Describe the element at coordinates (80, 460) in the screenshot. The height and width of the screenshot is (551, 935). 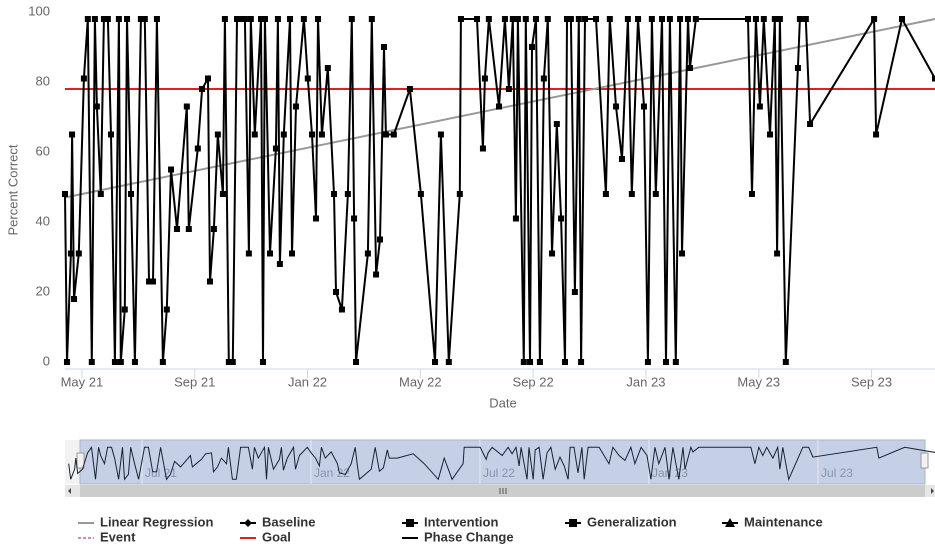
I see `navigator-handle-left` at that location.